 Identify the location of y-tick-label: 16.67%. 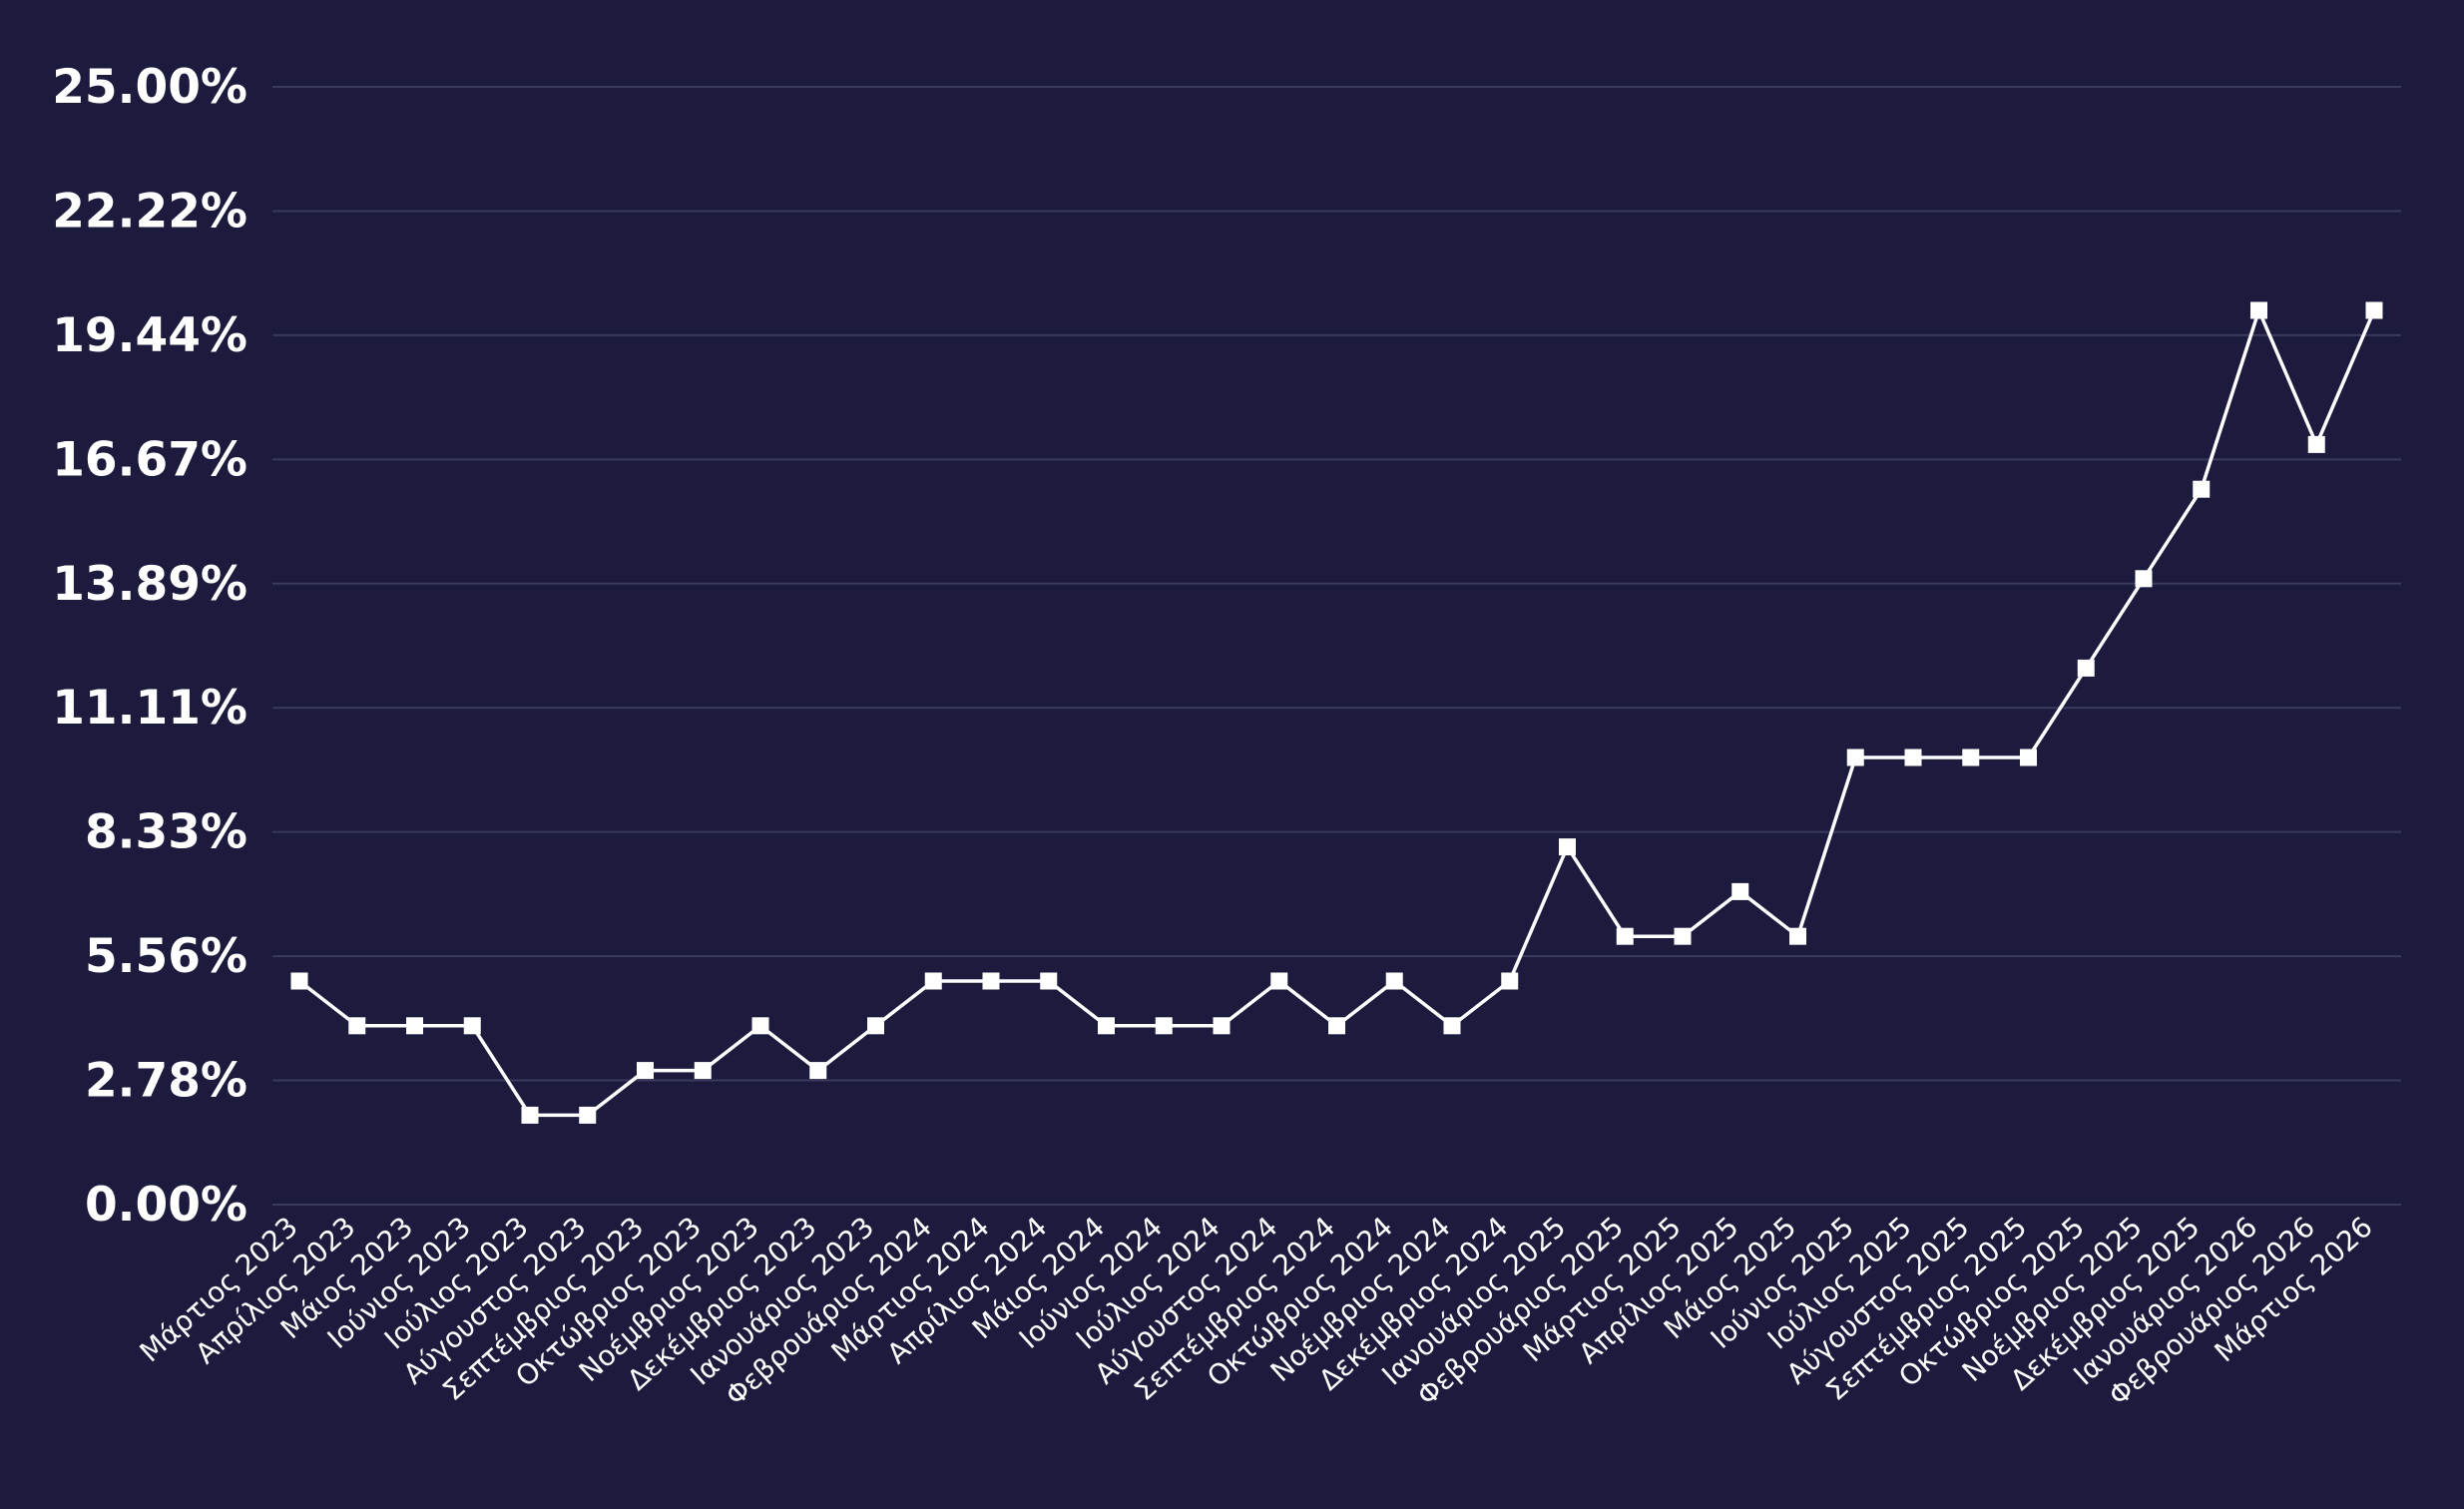
(149, 459).